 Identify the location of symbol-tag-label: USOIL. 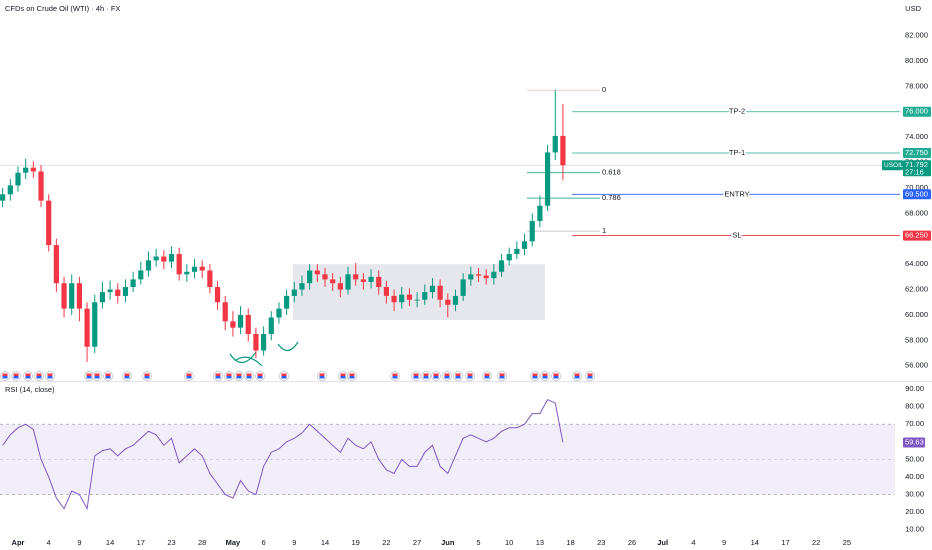
(894, 165).